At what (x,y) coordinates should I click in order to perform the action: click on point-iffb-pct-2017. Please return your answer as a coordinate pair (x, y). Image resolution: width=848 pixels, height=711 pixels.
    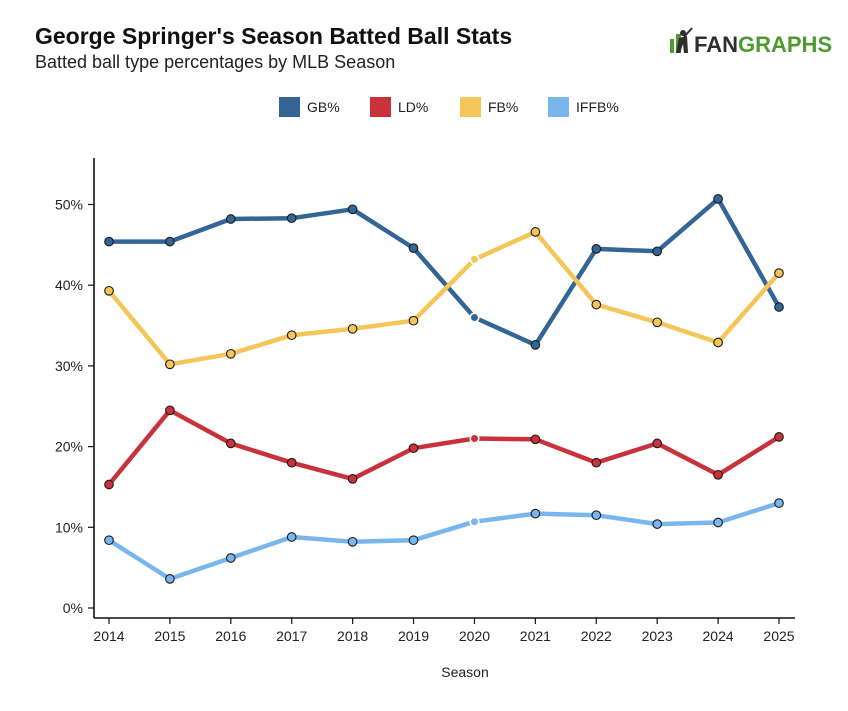
    Looking at the image, I should click on (291, 537).